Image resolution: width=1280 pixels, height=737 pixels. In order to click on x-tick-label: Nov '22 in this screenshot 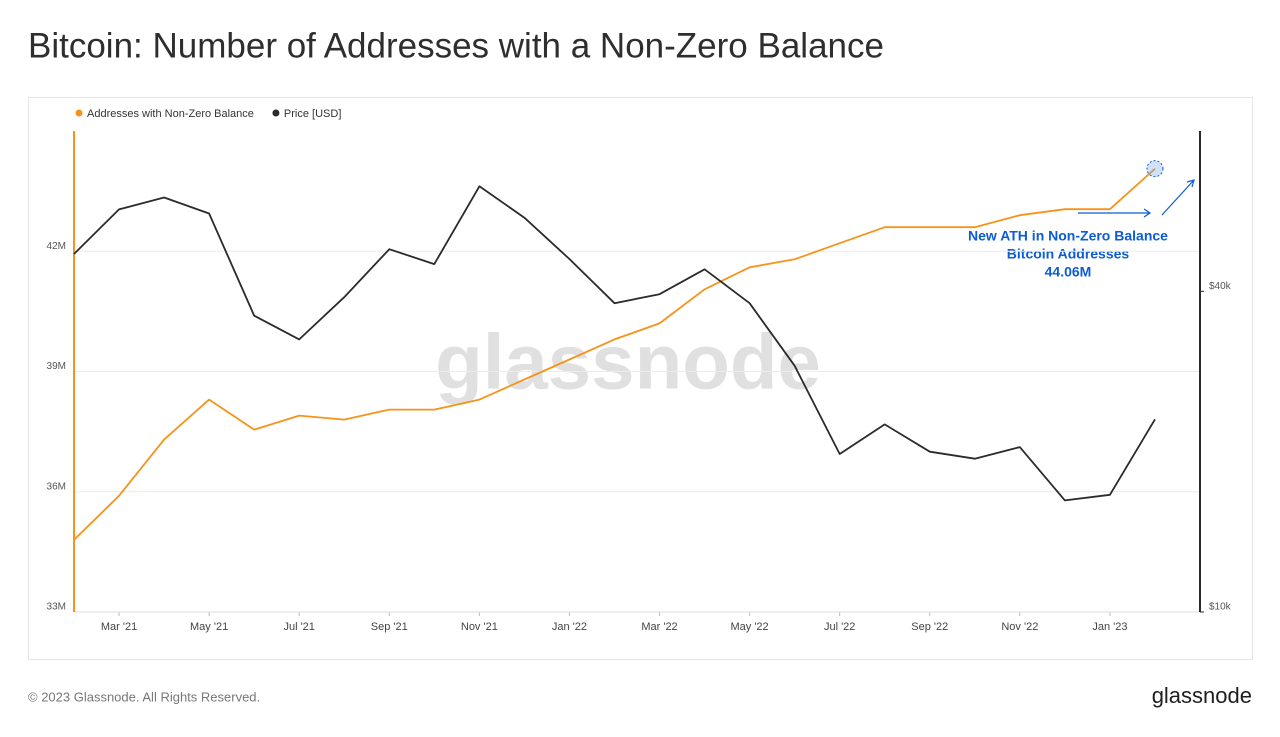, I will do `click(1019, 627)`.